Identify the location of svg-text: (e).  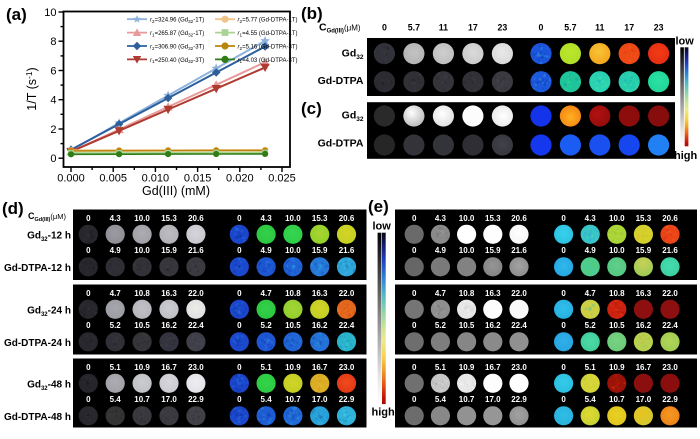
(378, 206).